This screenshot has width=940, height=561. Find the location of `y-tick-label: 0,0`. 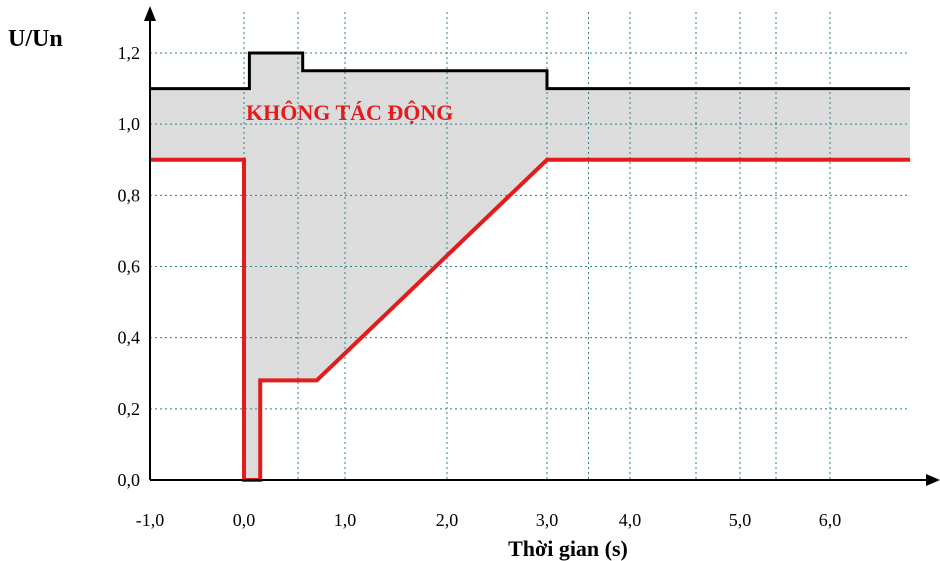

y-tick-label: 0,0 is located at coordinates (129, 480).